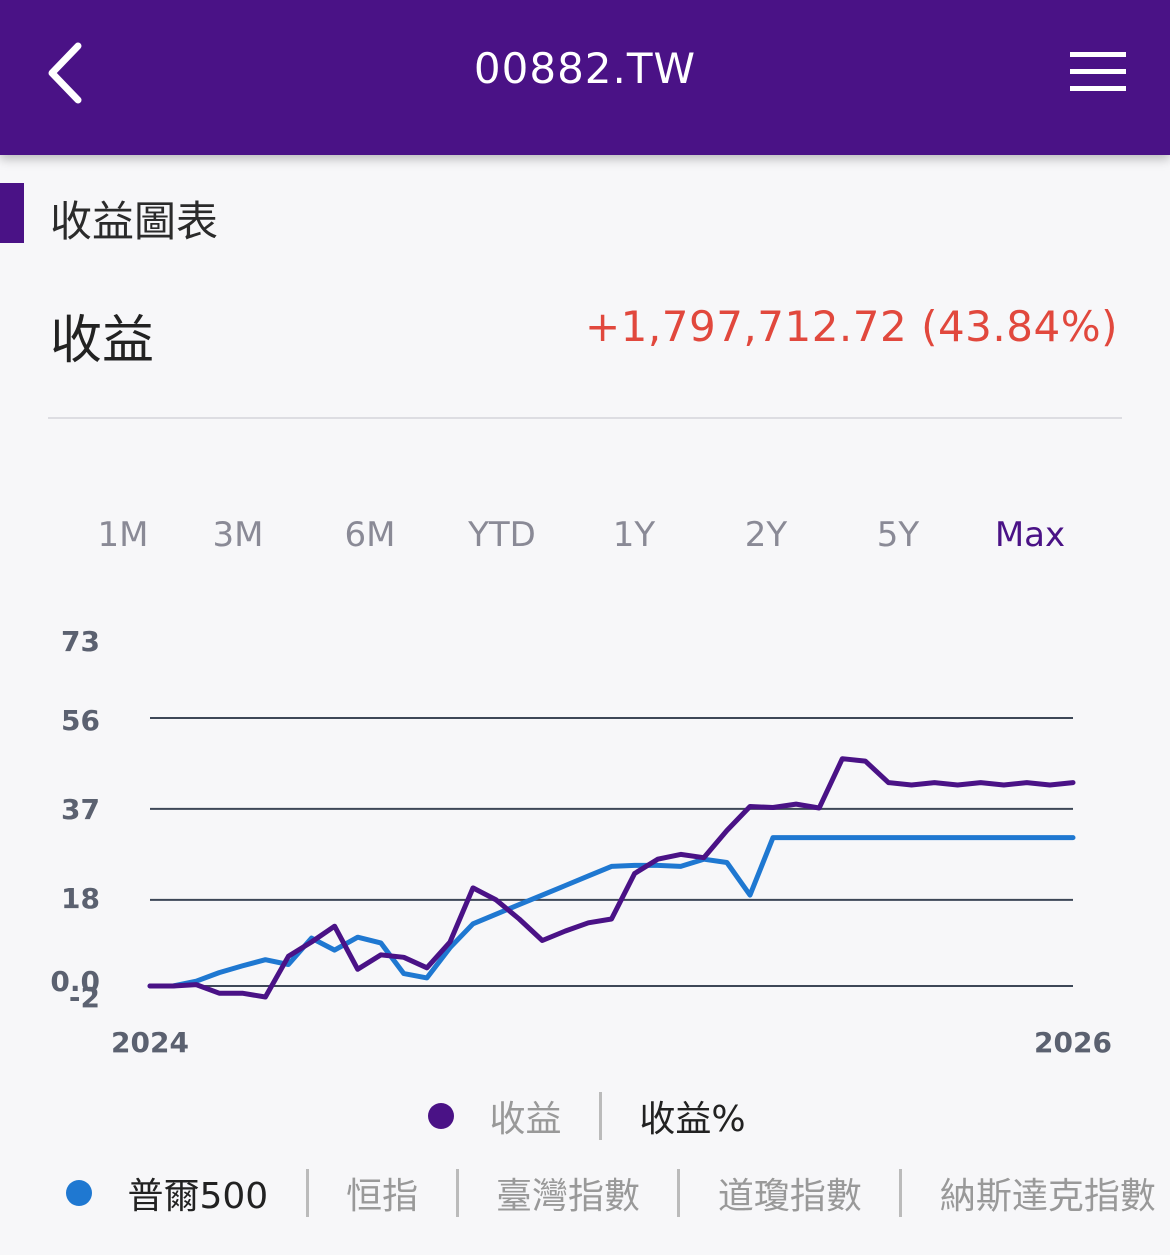 This screenshot has width=1170, height=1255. I want to click on chevron-left-icon, so click(65, 73).